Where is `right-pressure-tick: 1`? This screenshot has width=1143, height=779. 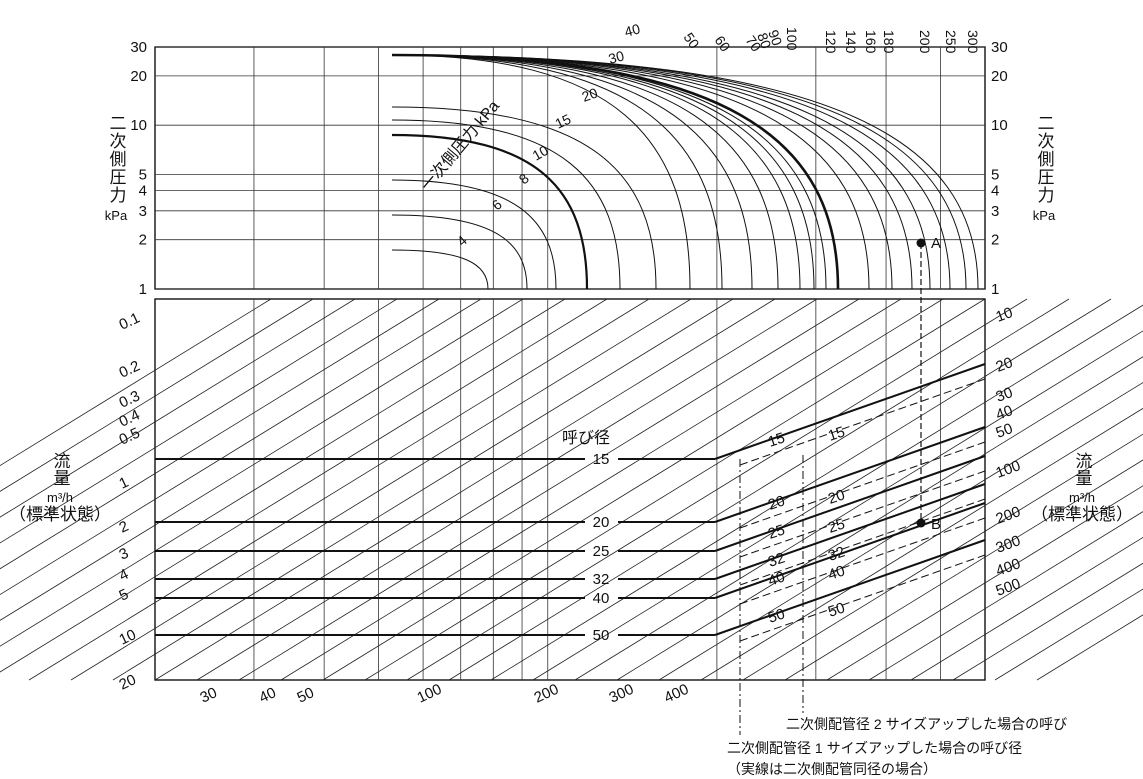
right-pressure-tick: 1 is located at coordinates (995, 289).